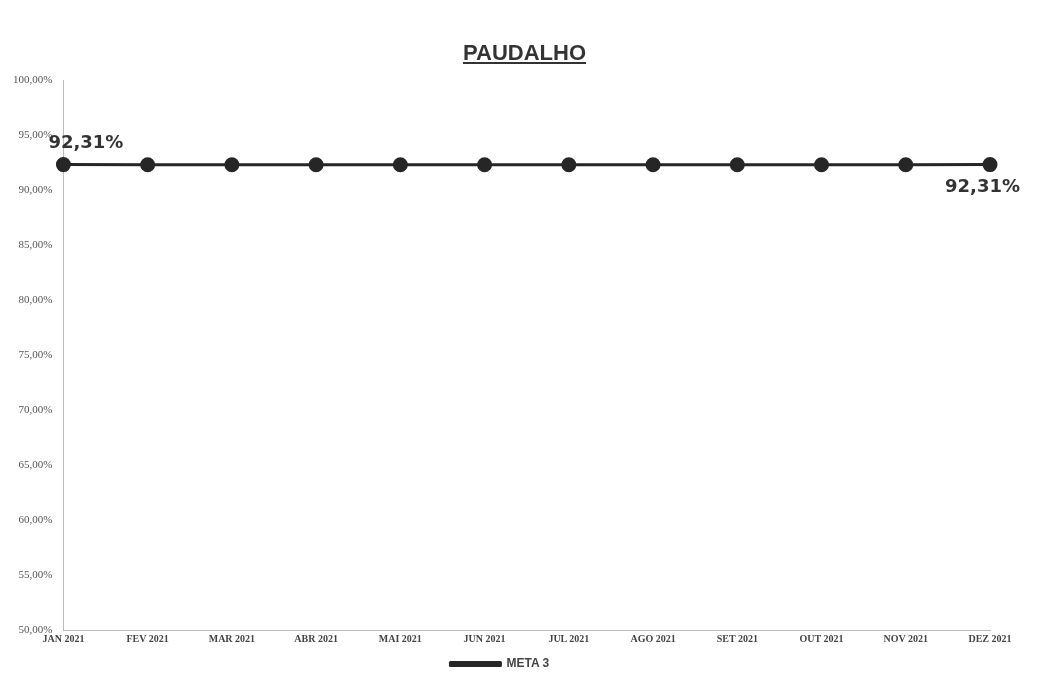 The height and width of the screenshot is (699, 1049). What do you see at coordinates (982, 186) in the screenshot?
I see `data-label: 92,31%` at bounding box center [982, 186].